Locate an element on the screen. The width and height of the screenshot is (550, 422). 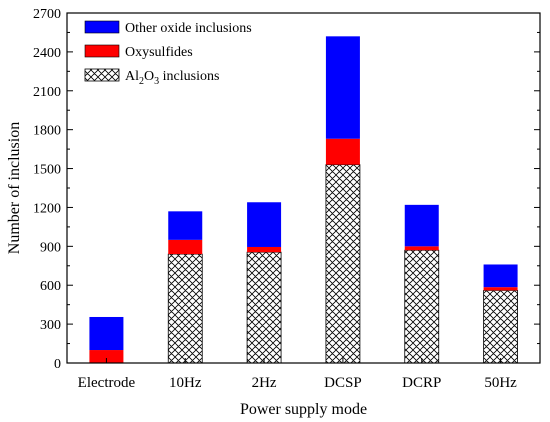
y-tick-label: 1800 is located at coordinates (47, 131).